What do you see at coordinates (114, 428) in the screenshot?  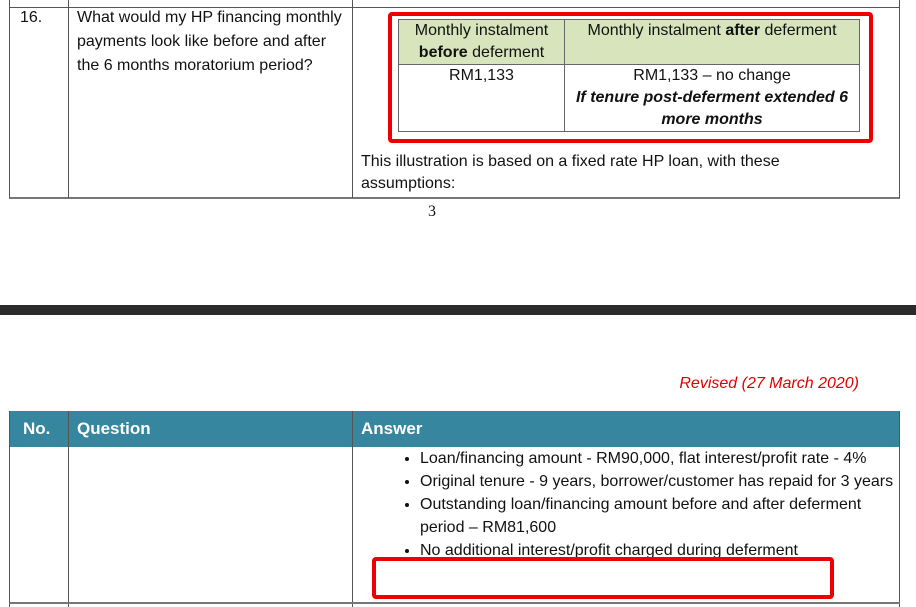 I see `header-question: Question` at bounding box center [114, 428].